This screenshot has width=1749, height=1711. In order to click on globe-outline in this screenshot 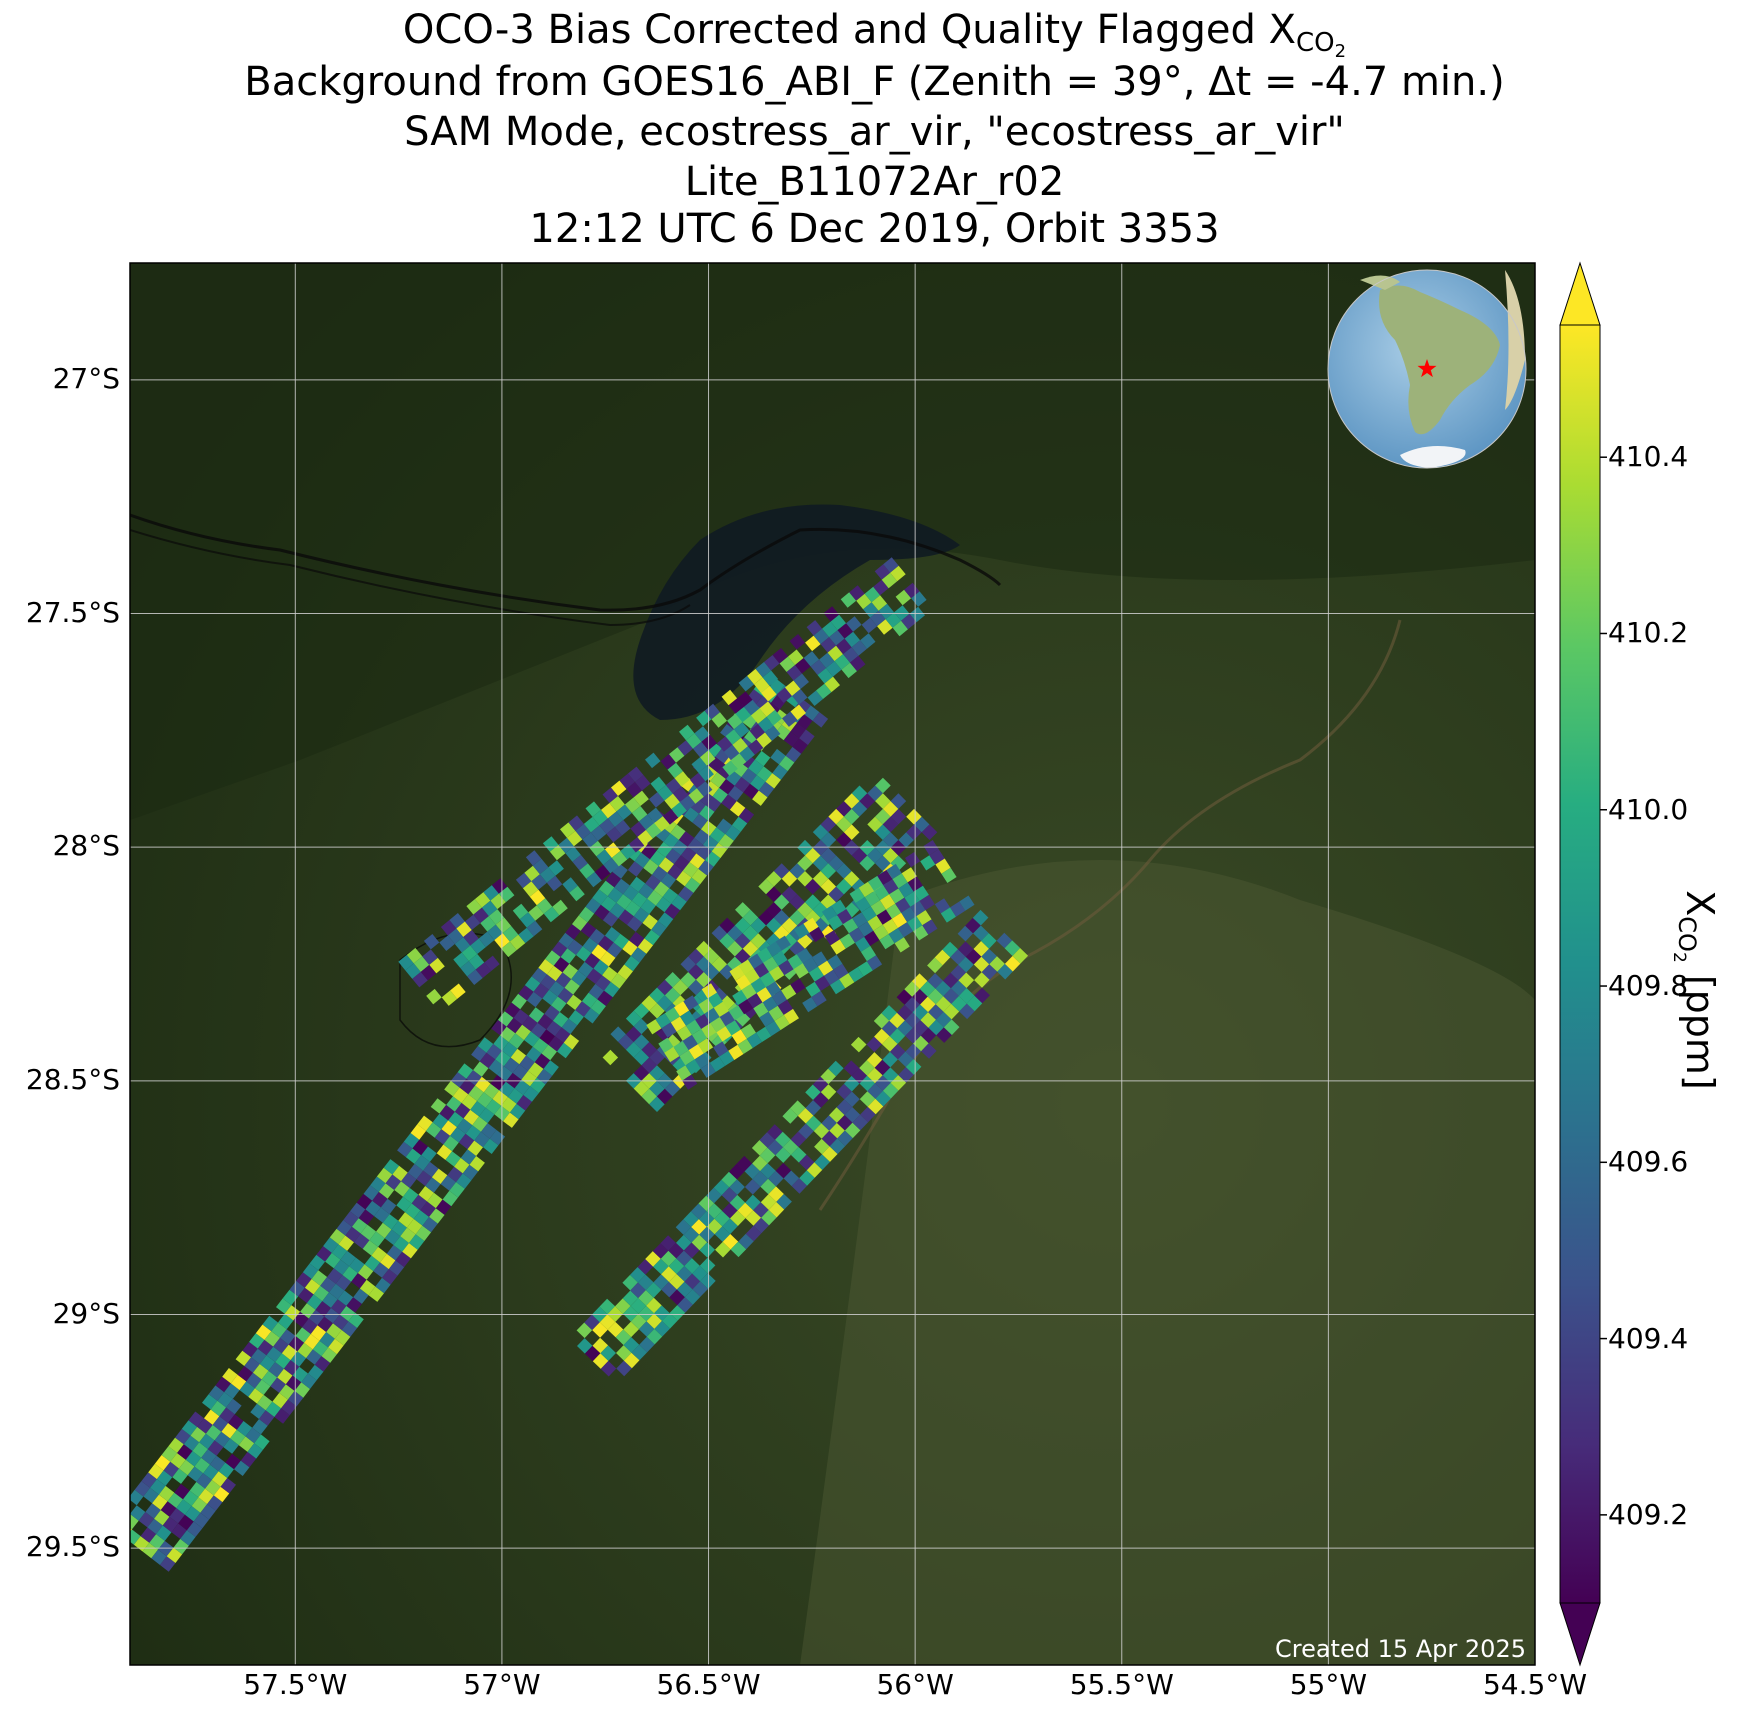, I will do `click(1427, 369)`.